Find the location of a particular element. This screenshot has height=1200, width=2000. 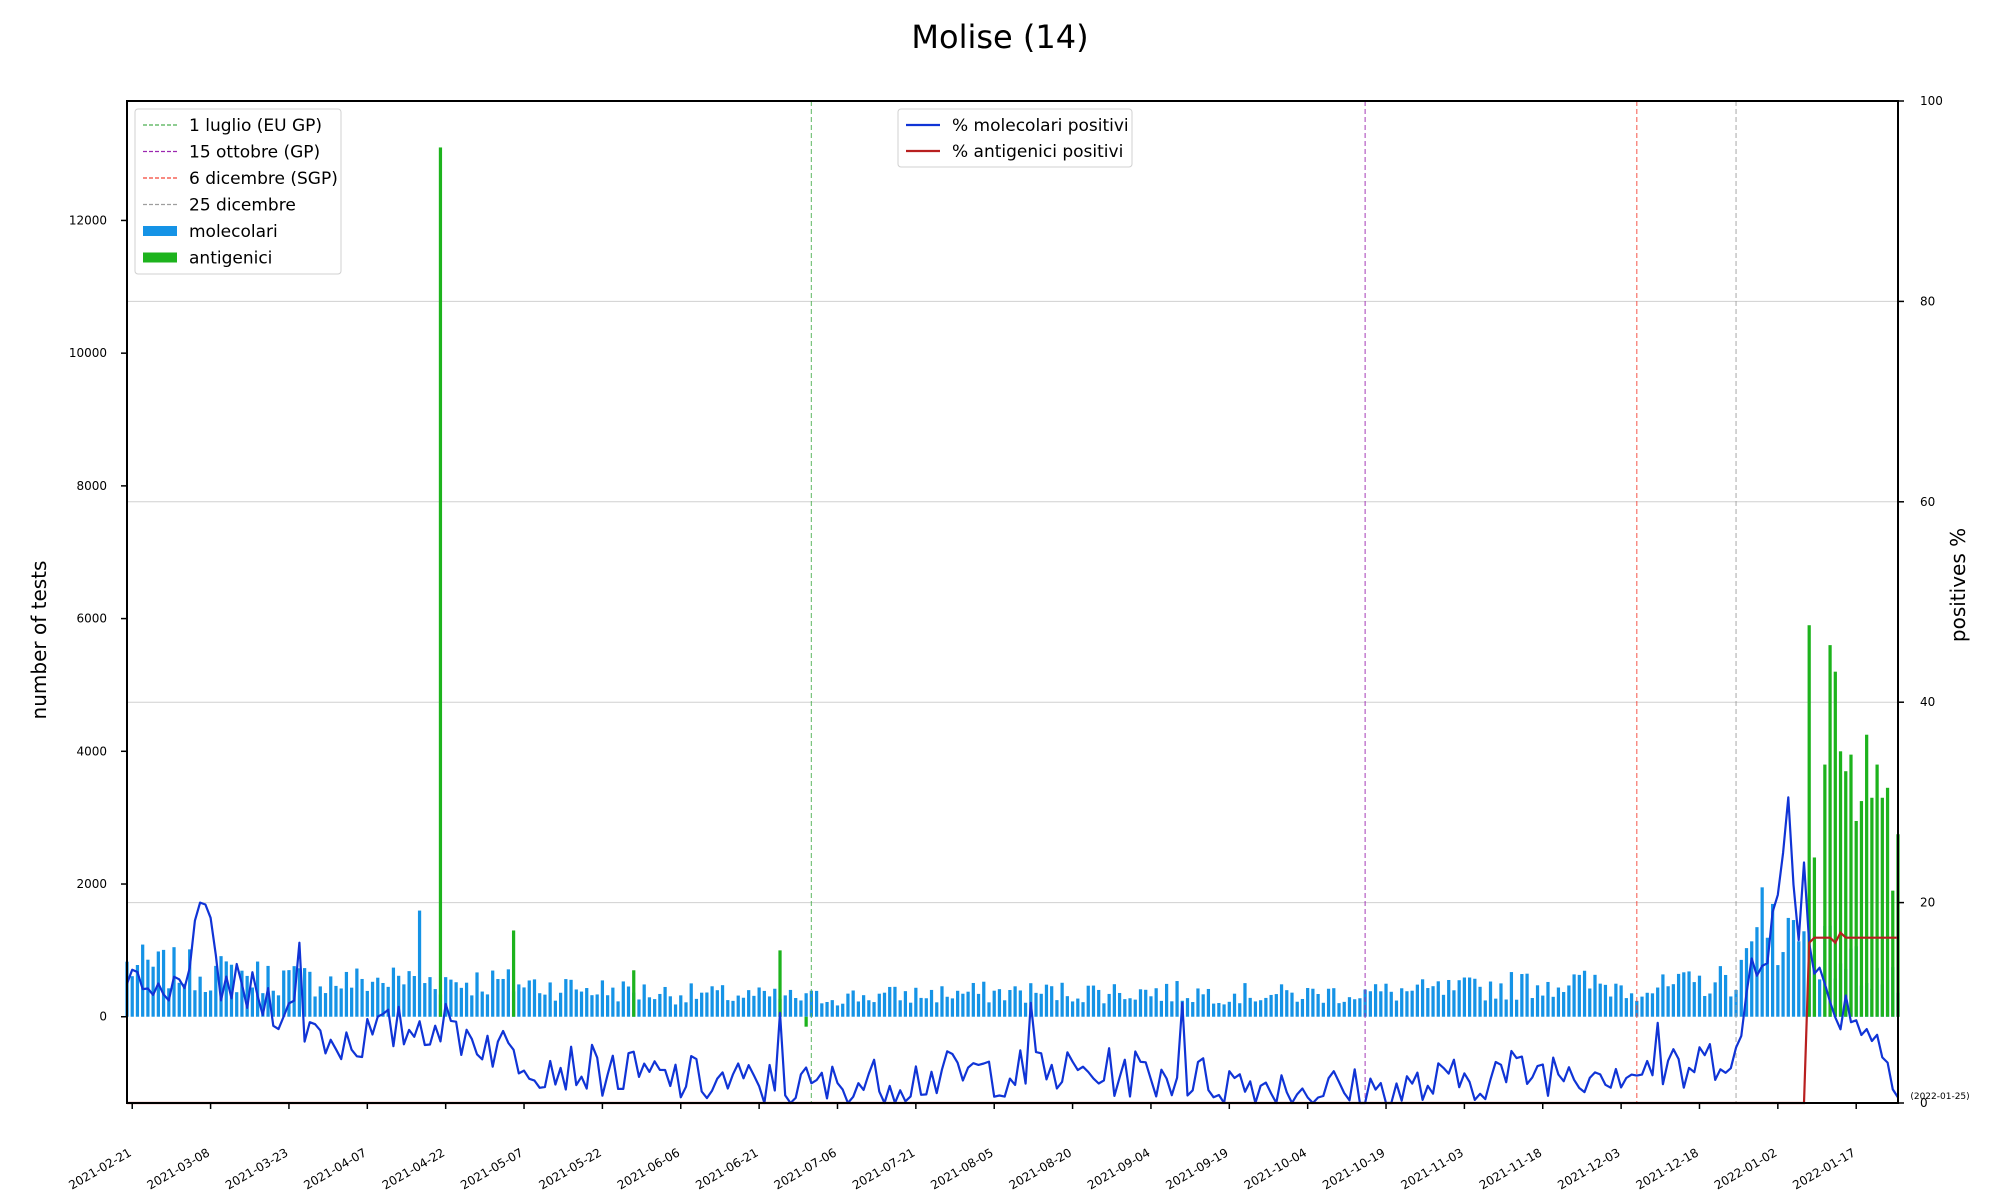

x-tick-label: 2021-02-21 is located at coordinates (99, 1168).